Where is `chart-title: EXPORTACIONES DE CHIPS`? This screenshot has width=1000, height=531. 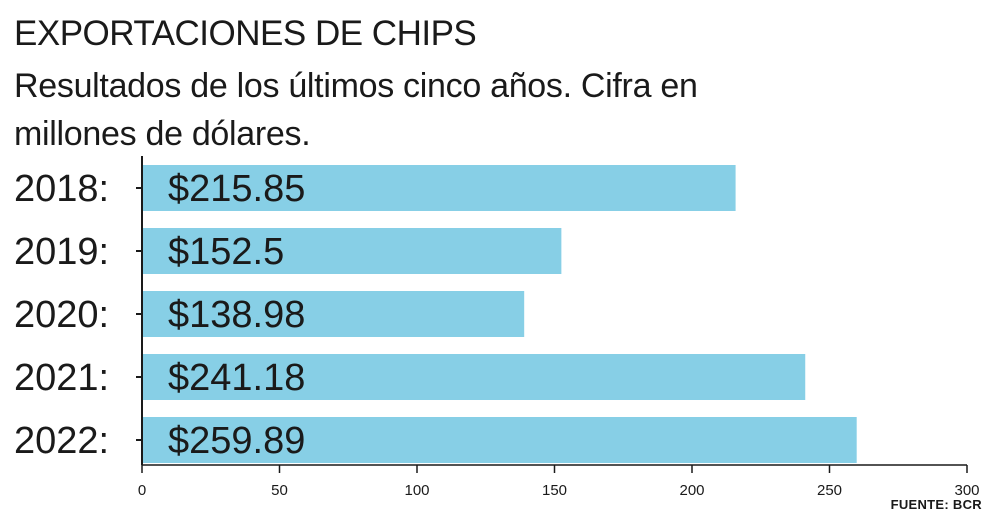 chart-title: EXPORTACIONES DE CHIPS is located at coordinates (245, 33).